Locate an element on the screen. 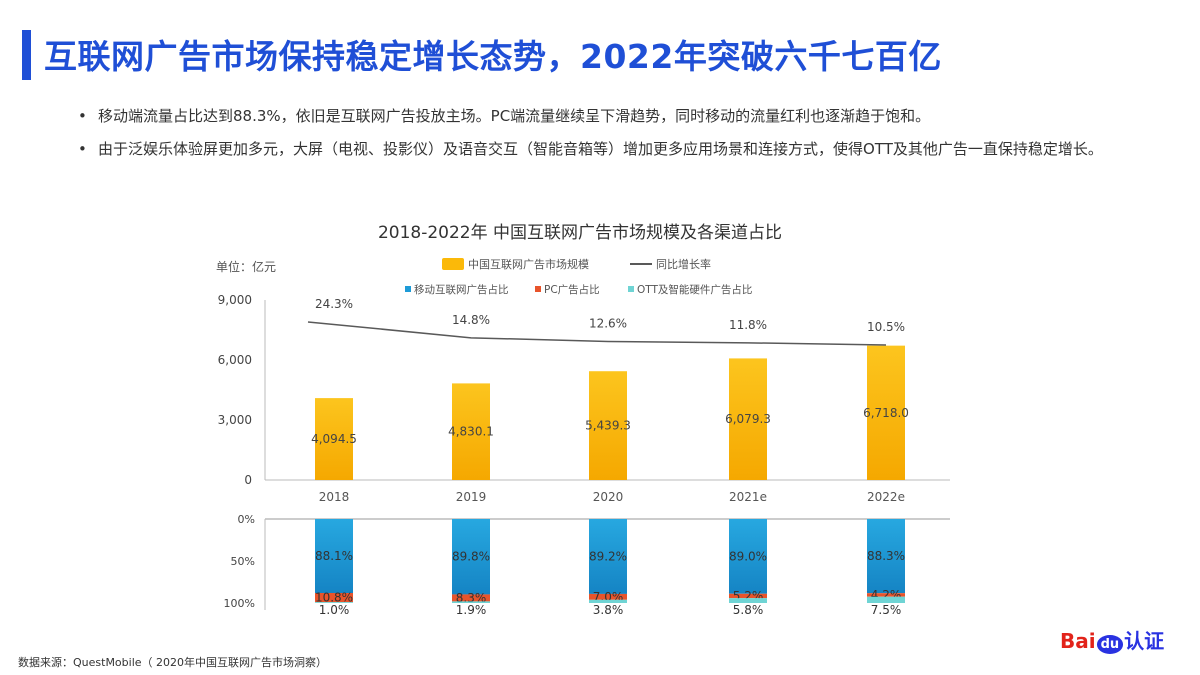 The width and height of the screenshot is (1200, 675). share-data-label: 88.1% is located at coordinates (334, 556).